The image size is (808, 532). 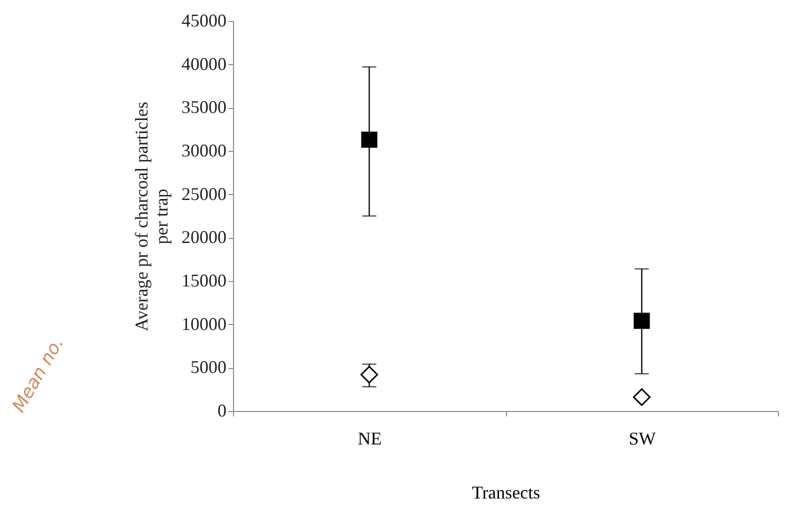 I want to click on y-tick-label: 15000, so click(x=204, y=280).